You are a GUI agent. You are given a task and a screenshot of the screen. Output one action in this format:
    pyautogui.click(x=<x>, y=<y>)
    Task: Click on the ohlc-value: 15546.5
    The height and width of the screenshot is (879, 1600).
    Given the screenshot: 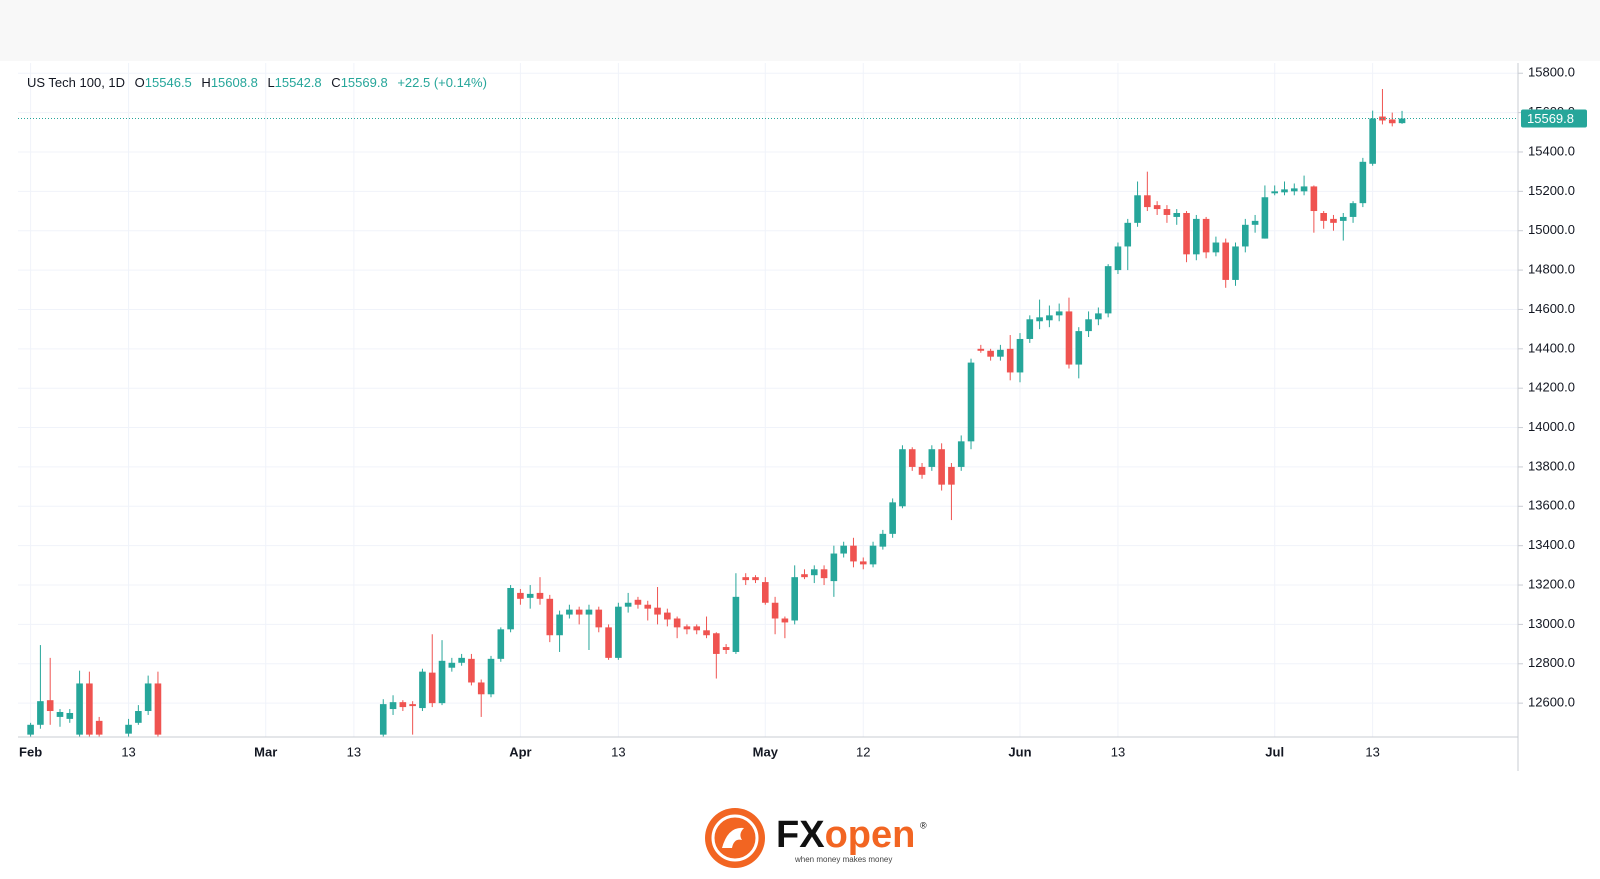 What is the action you would take?
    pyautogui.click(x=168, y=82)
    